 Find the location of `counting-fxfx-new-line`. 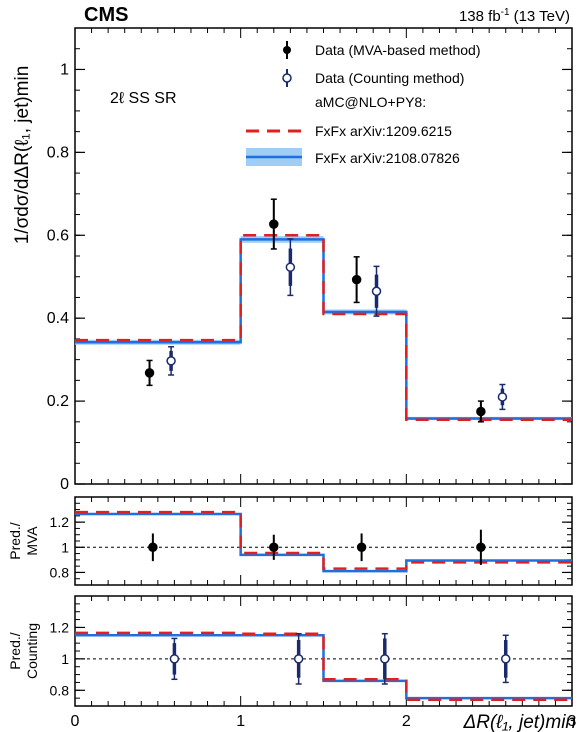

counting-fxfx-new-line is located at coordinates (323, 667).